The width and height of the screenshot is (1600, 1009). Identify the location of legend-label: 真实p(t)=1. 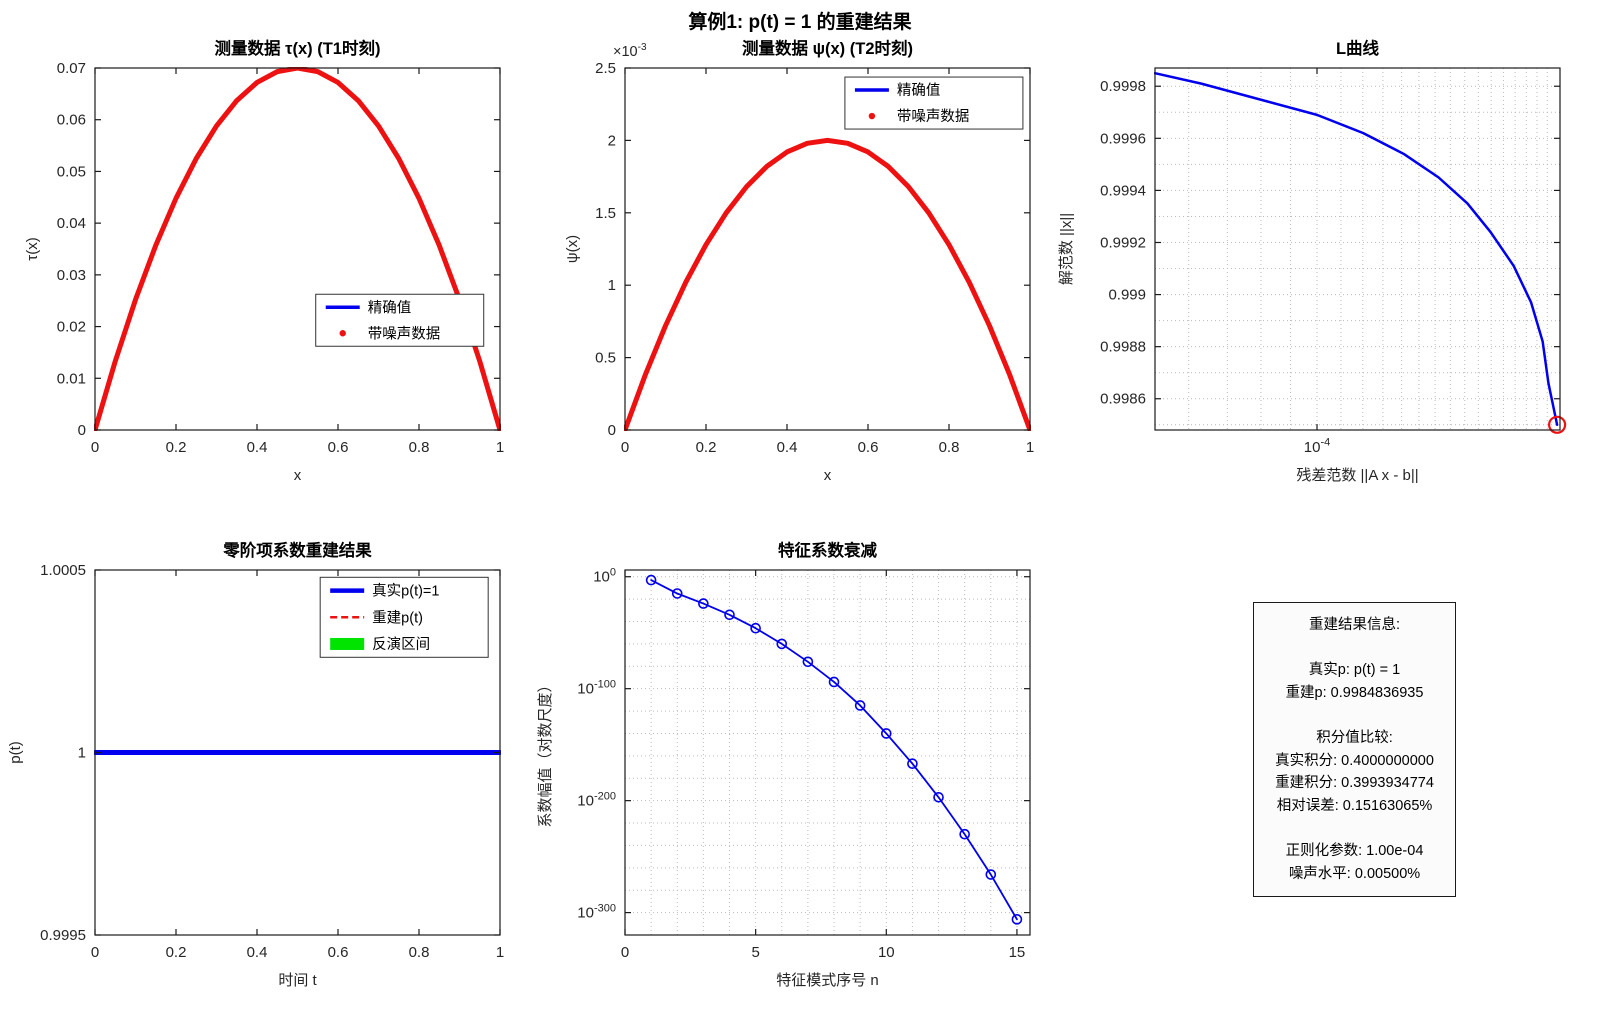
(405, 591).